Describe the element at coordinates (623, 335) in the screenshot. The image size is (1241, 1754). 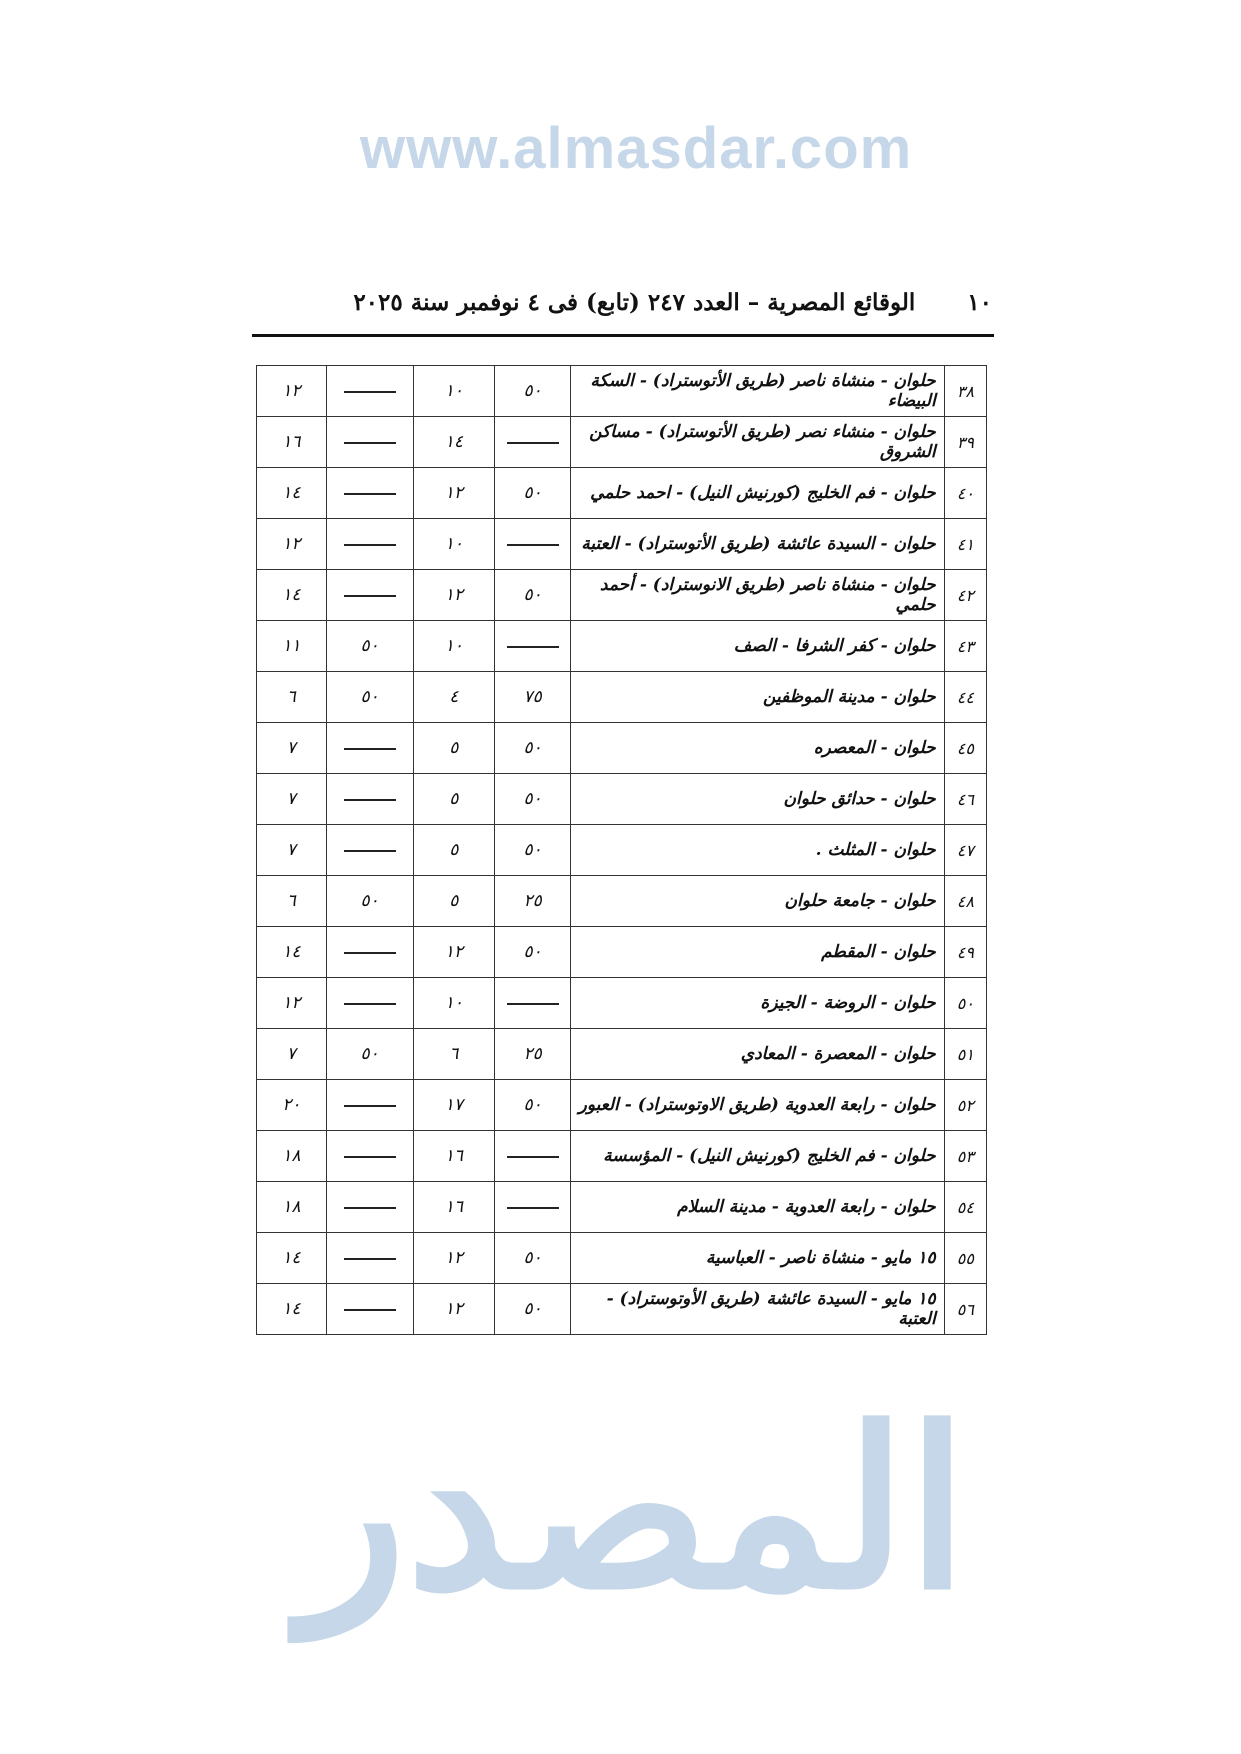
I see `header-rule` at that location.